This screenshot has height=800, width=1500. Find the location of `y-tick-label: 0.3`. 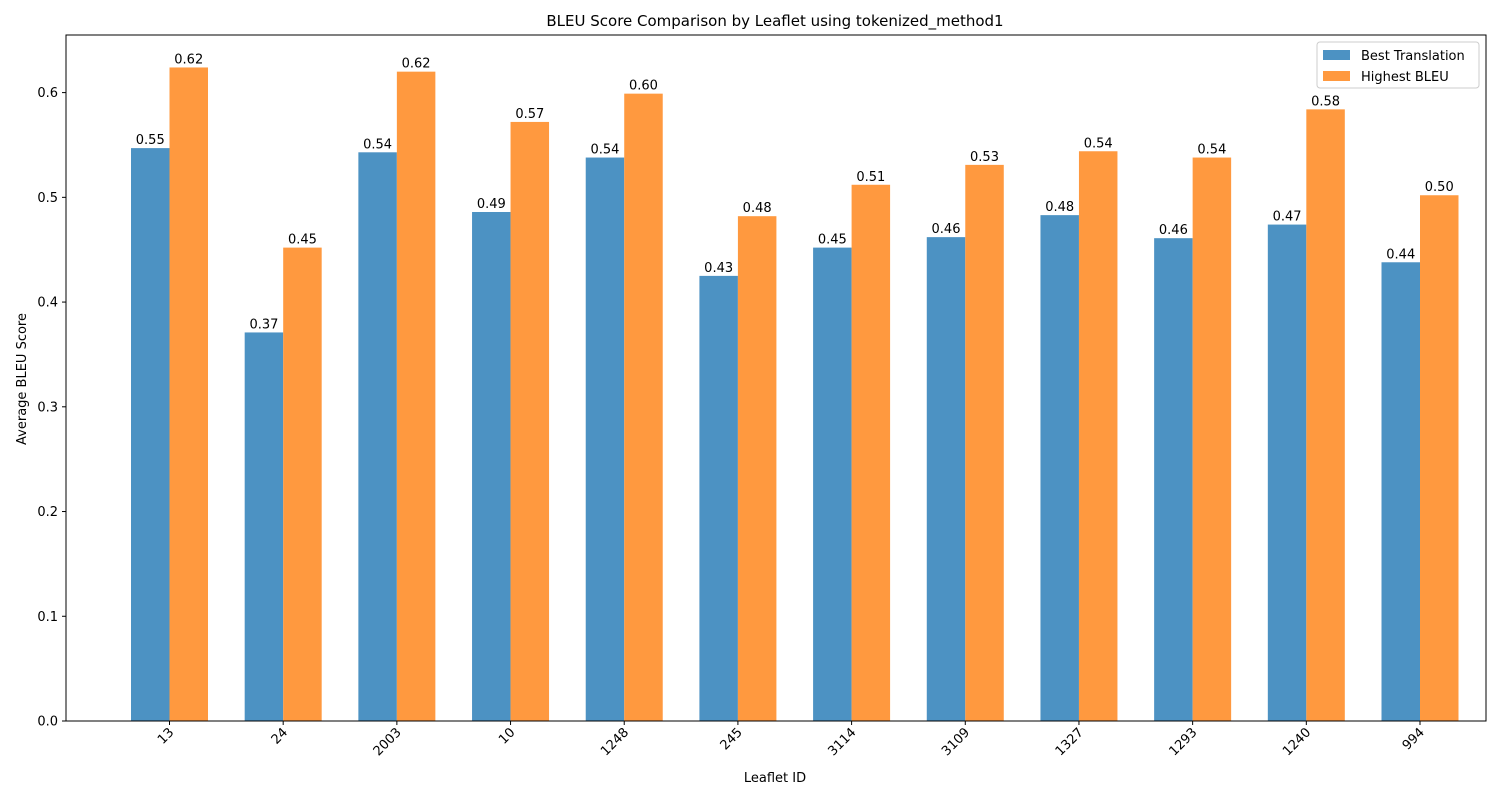

y-tick-label: 0.3 is located at coordinates (47, 407).